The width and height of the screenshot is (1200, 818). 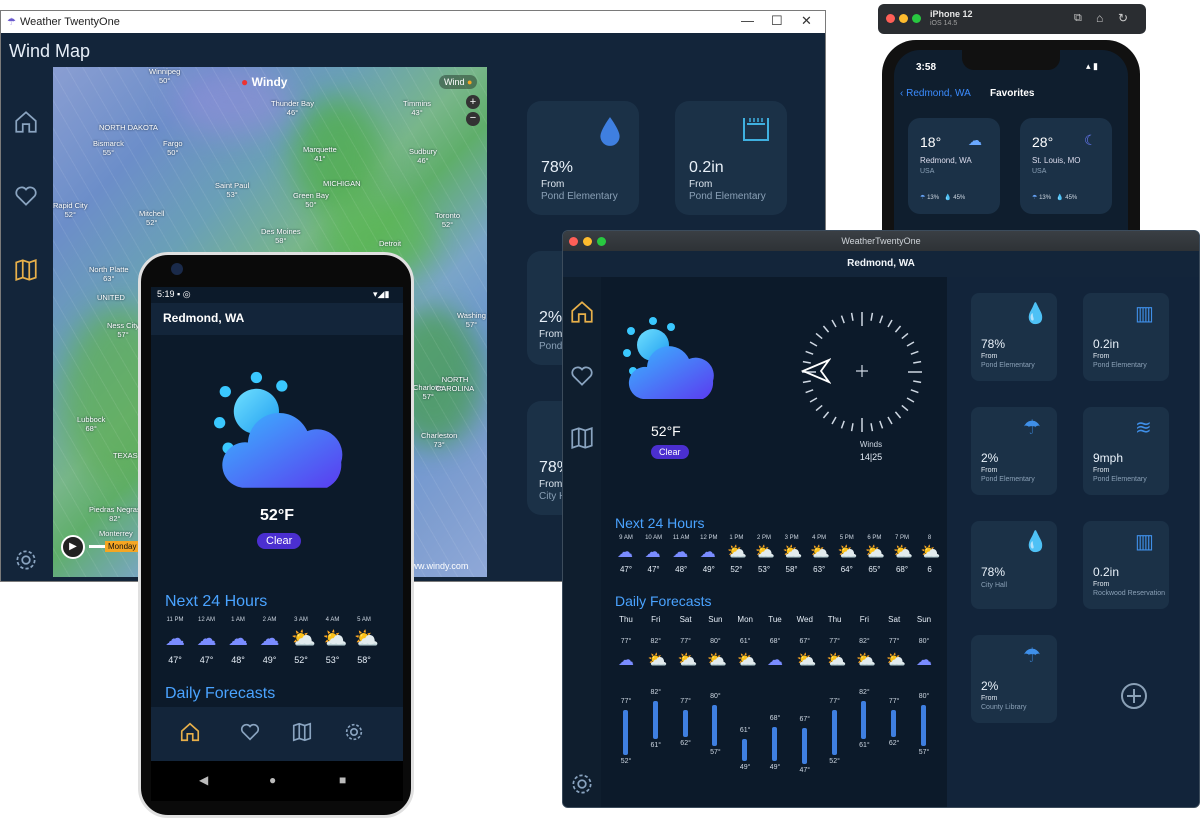 I want to click on hour-temp: 65°, so click(x=874, y=569).